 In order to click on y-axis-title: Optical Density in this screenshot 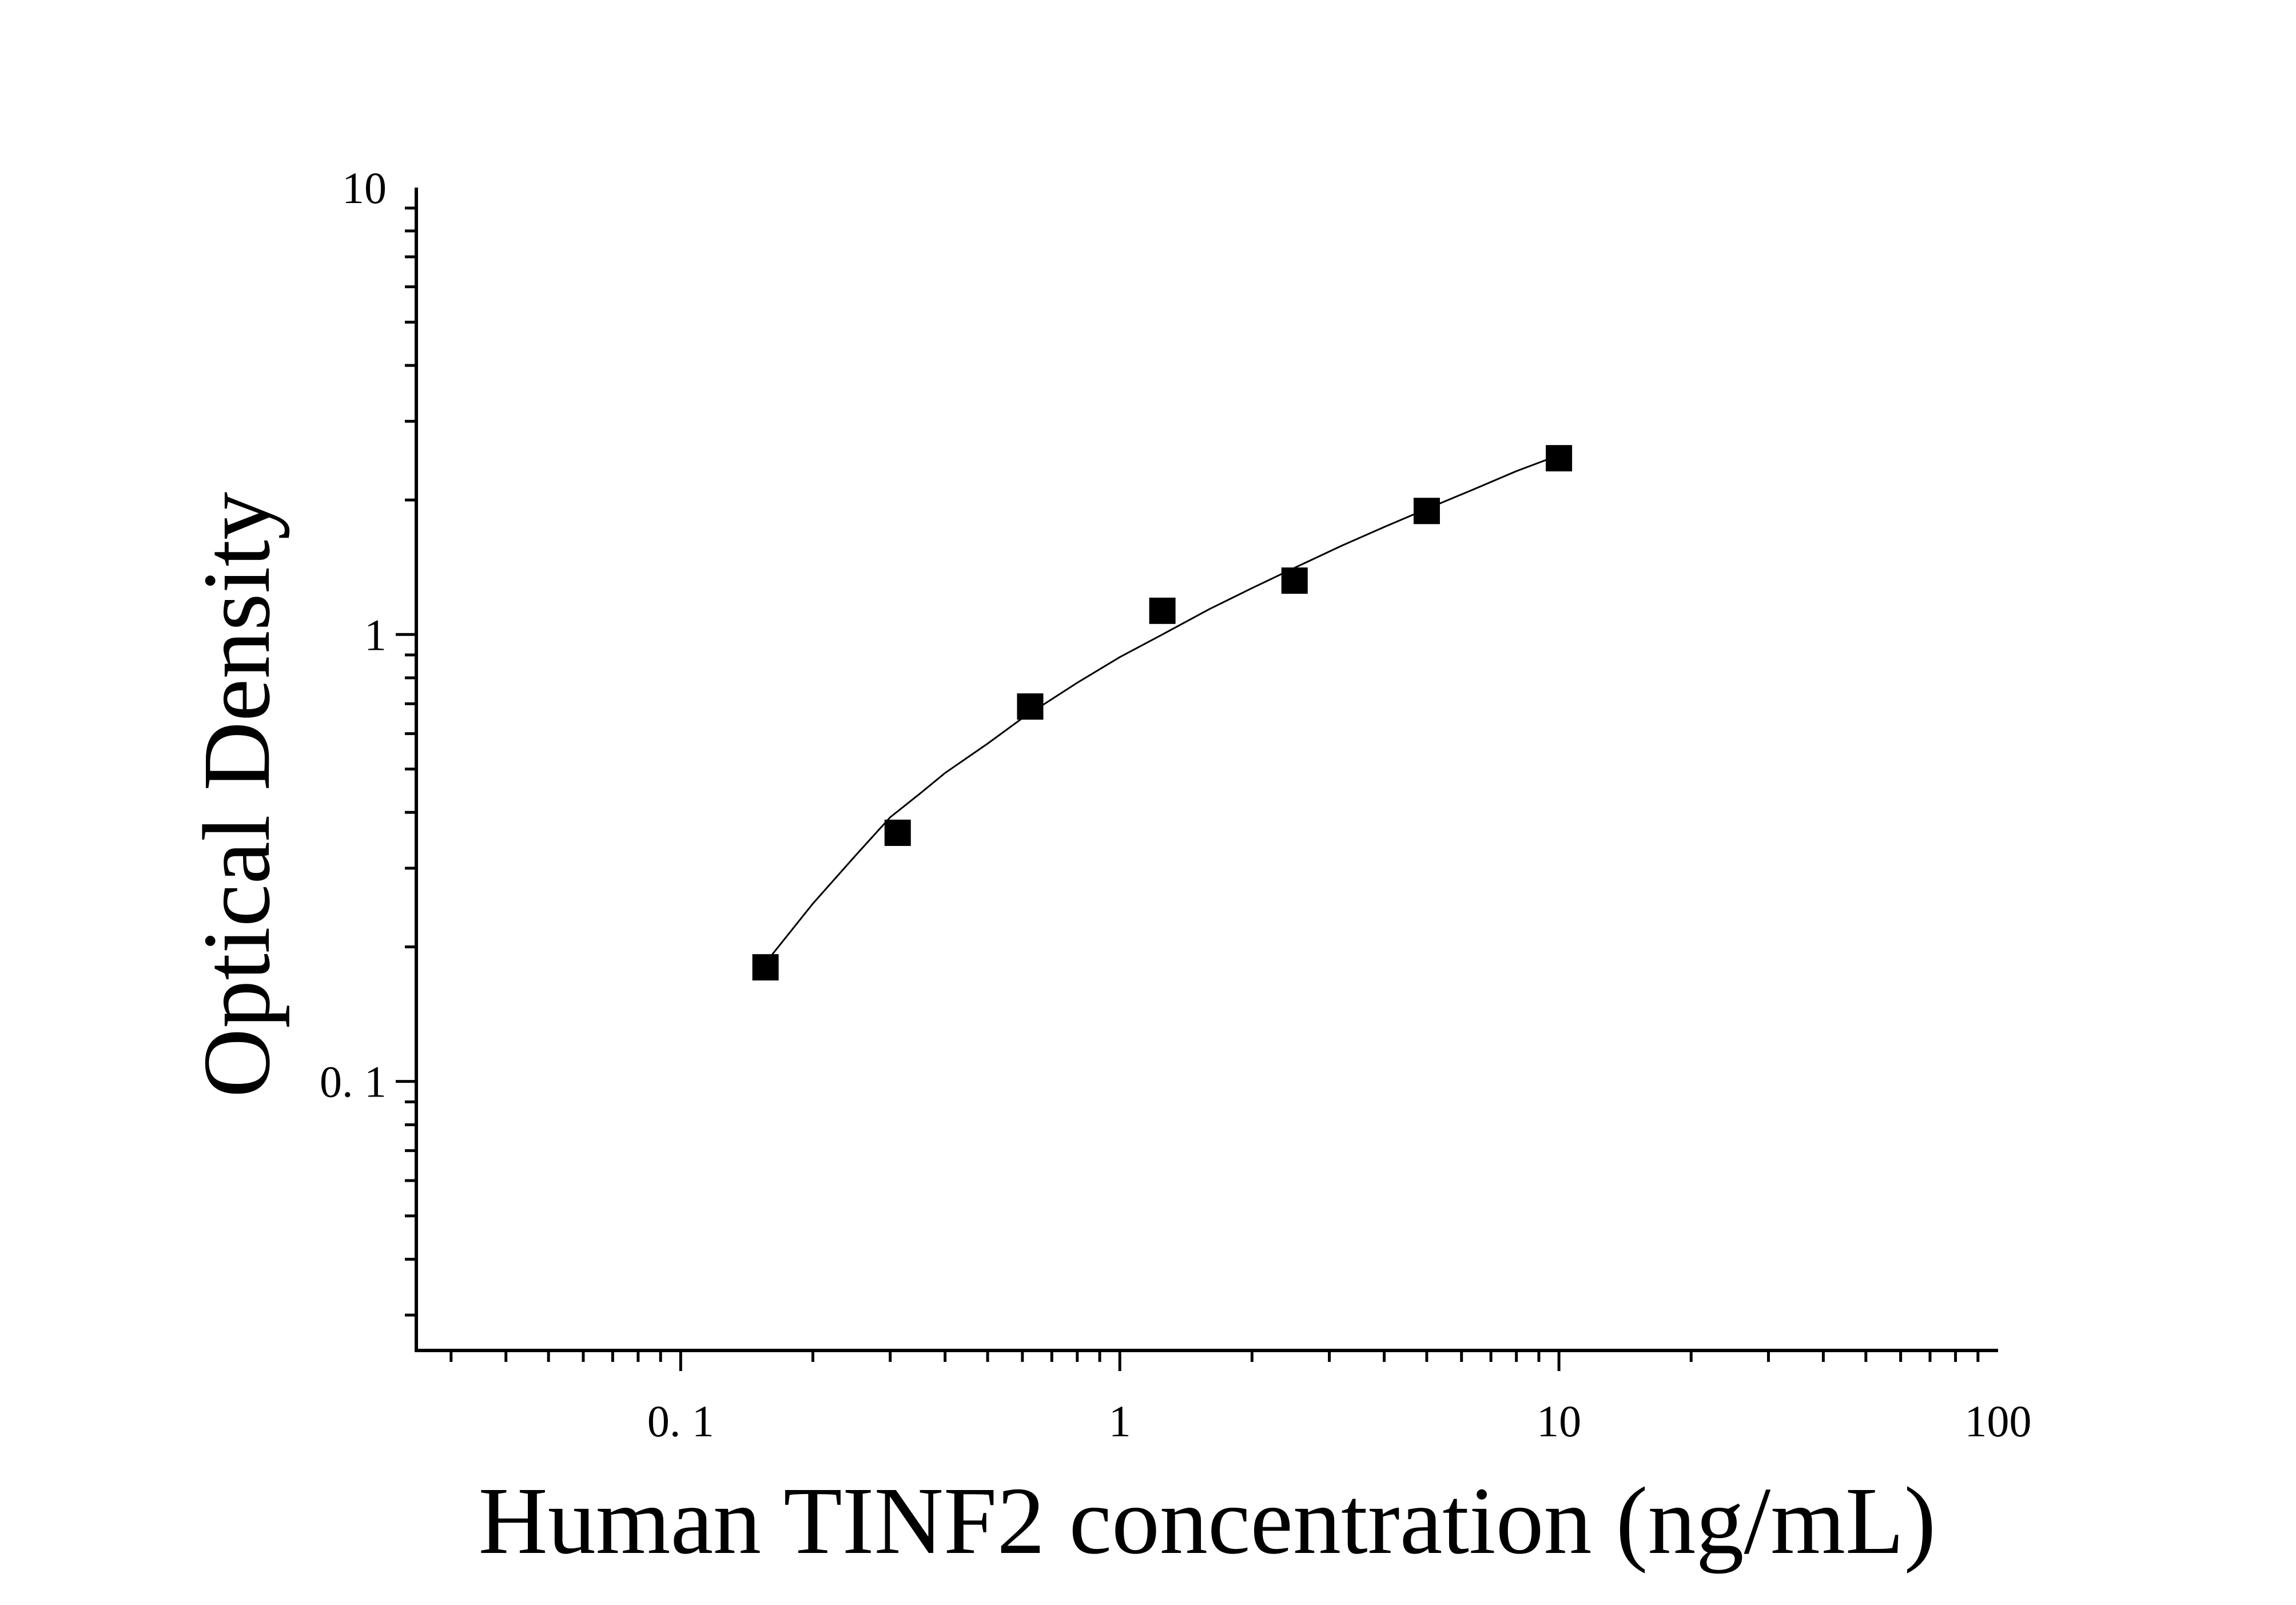, I will do `click(237, 795)`.